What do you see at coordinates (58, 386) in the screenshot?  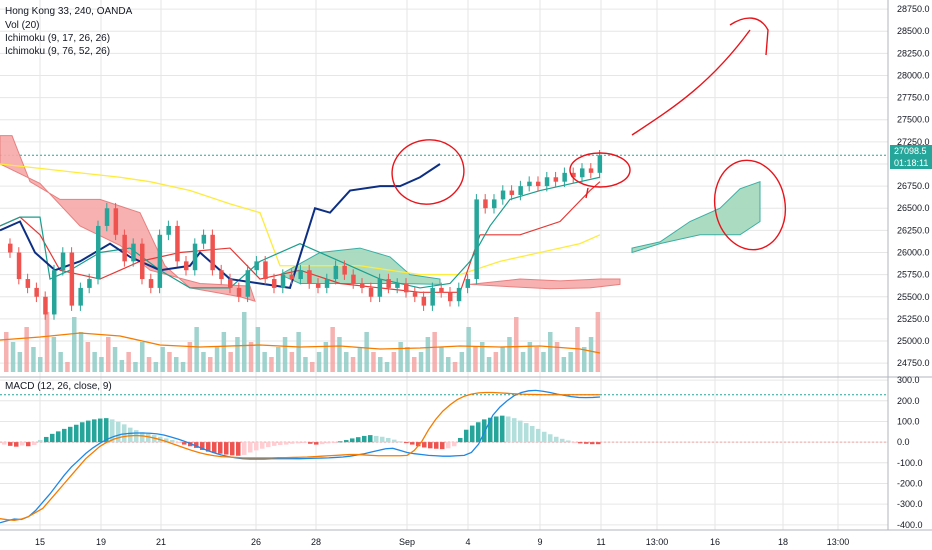 I see `indicator-macd: MACD (12, 26, close, 9)` at bounding box center [58, 386].